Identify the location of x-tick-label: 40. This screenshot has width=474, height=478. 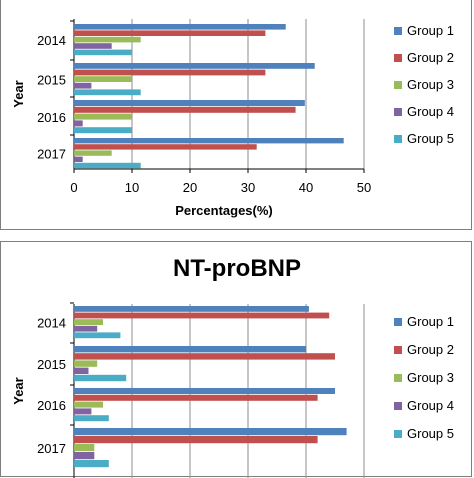
(306, 187).